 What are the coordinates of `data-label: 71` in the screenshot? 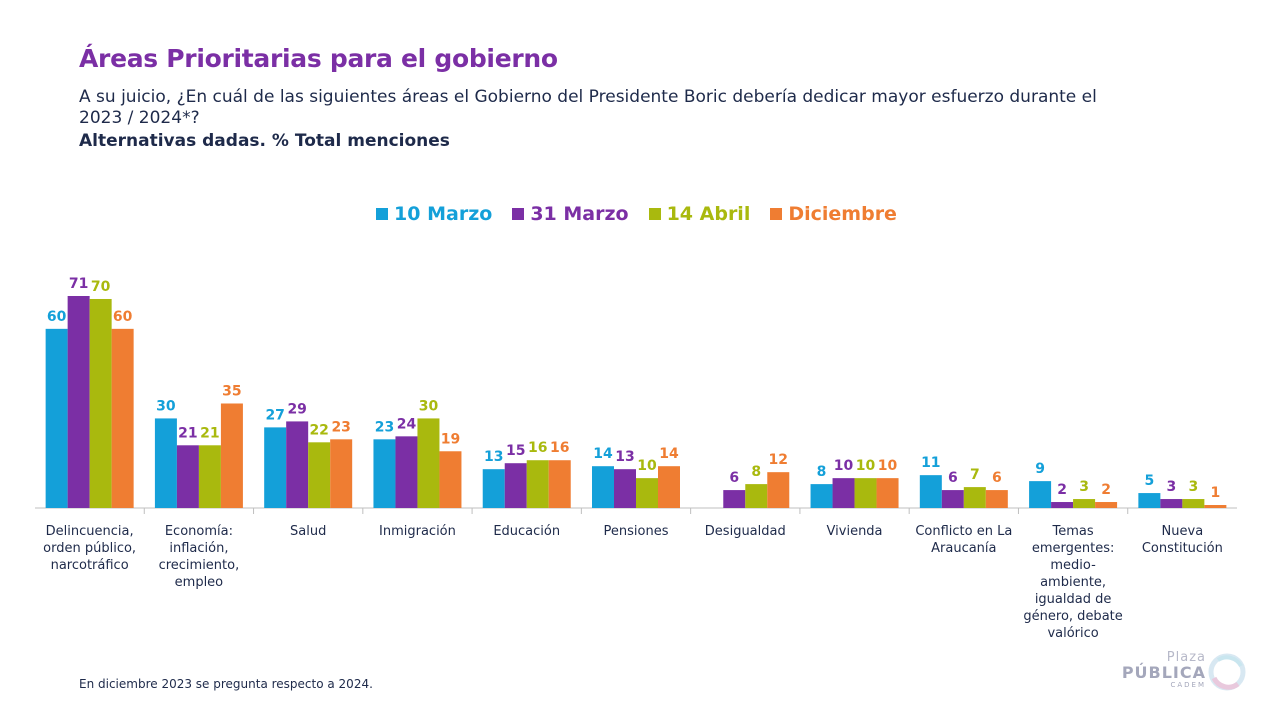 It's located at (78, 284).